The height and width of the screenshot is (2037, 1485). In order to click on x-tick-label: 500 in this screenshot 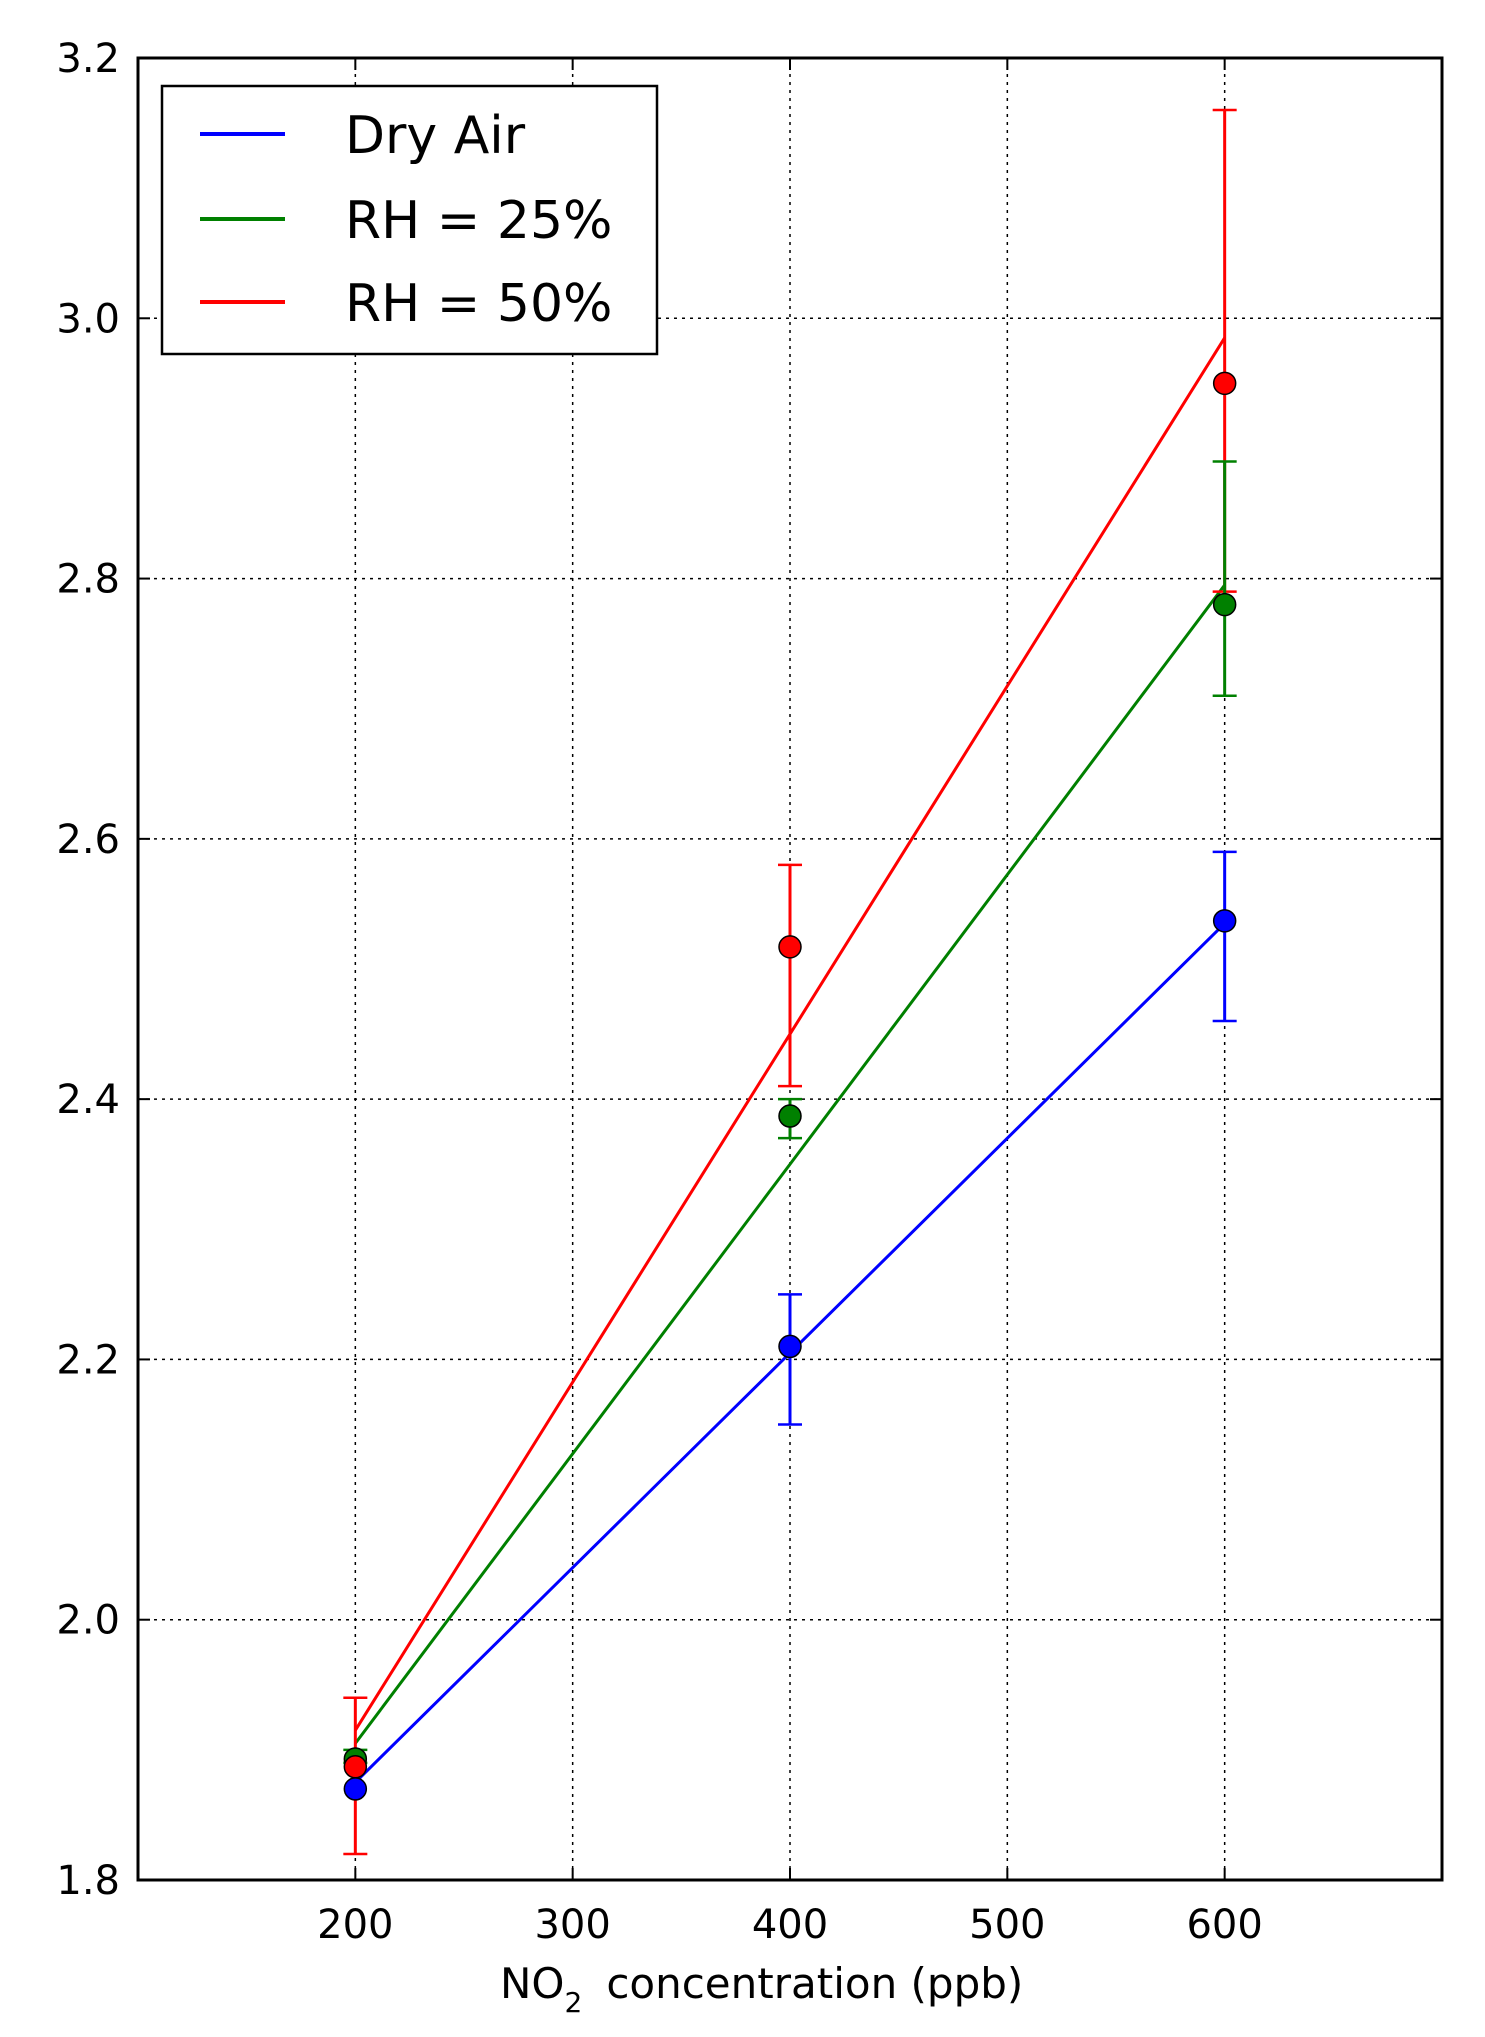, I will do `click(1007, 1925)`.